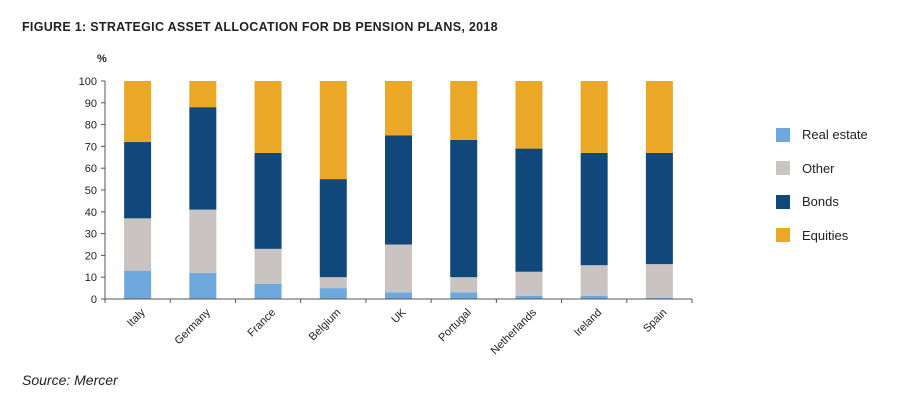  What do you see at coordinates (325, 325) in the screenshot?
I see `x-tick-label: Belgium` at bounding box center [325, 325].